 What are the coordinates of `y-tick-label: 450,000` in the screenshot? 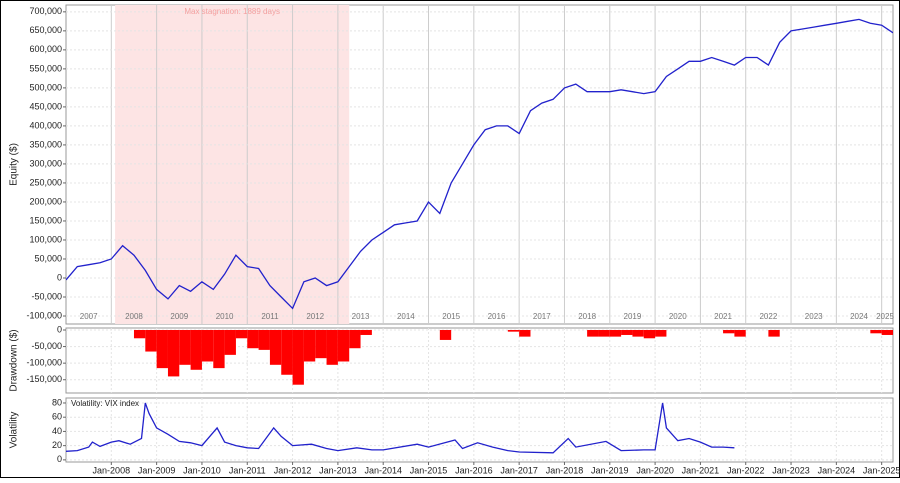 It's located at (45, 106).